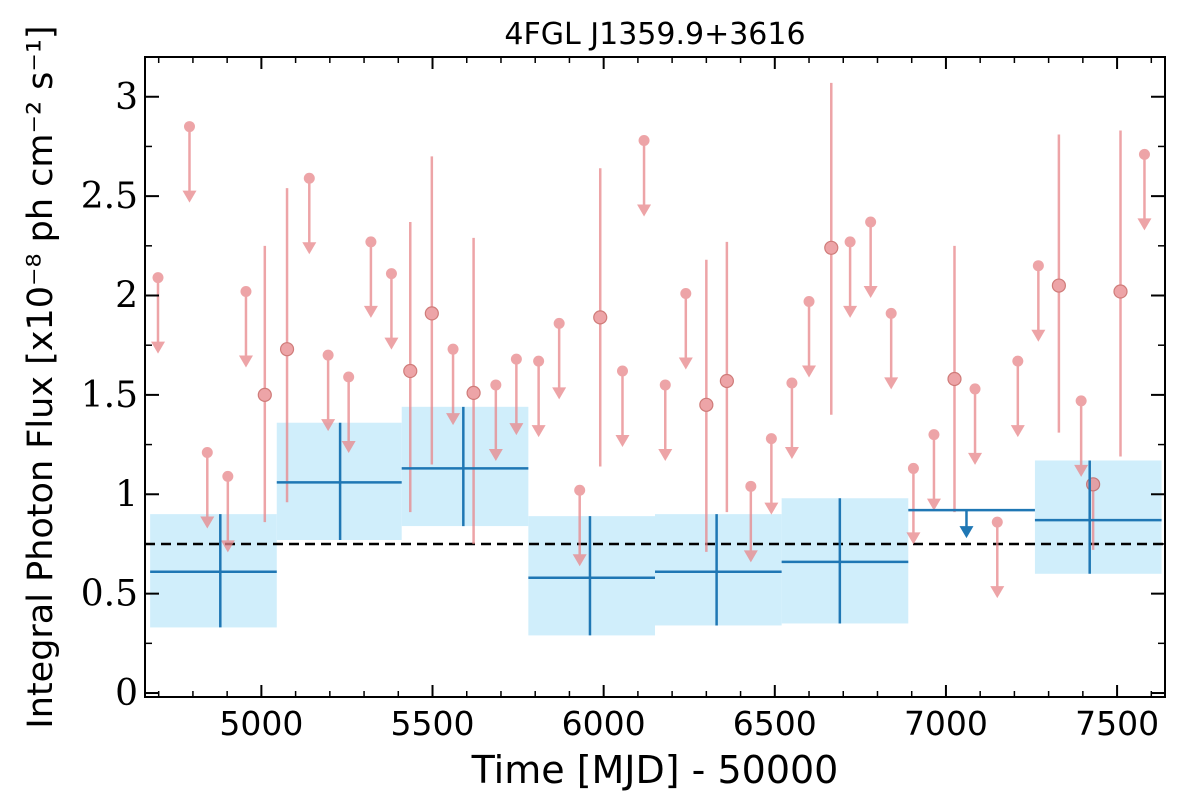 The width and height of the screenshot is (1200, 800). What do you see at coordinates (109, 395) in the screenshot?
I see `y-tick-label: 1.5` at bounding box center [109, 395].